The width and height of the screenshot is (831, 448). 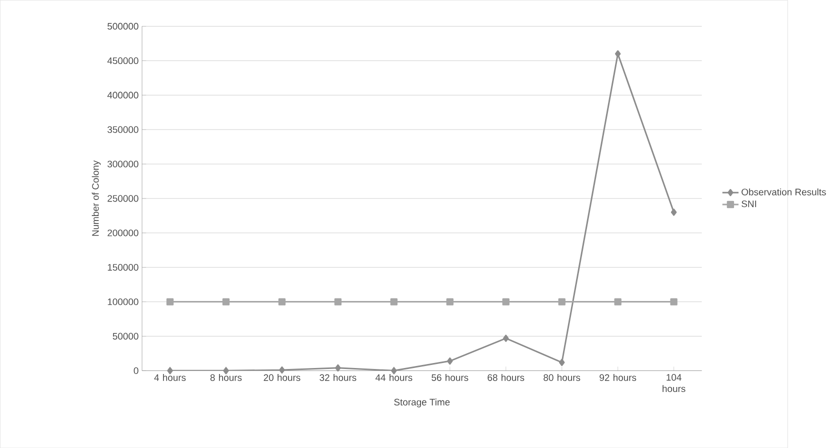 I want to click on x-tick-label: 68 hours, so click(x=506, y=377).